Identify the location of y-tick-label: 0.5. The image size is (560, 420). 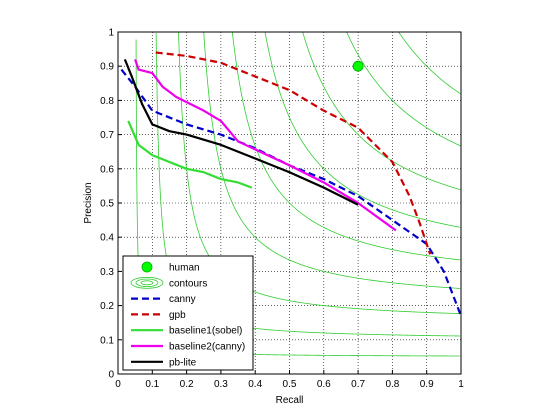
(107, 204).